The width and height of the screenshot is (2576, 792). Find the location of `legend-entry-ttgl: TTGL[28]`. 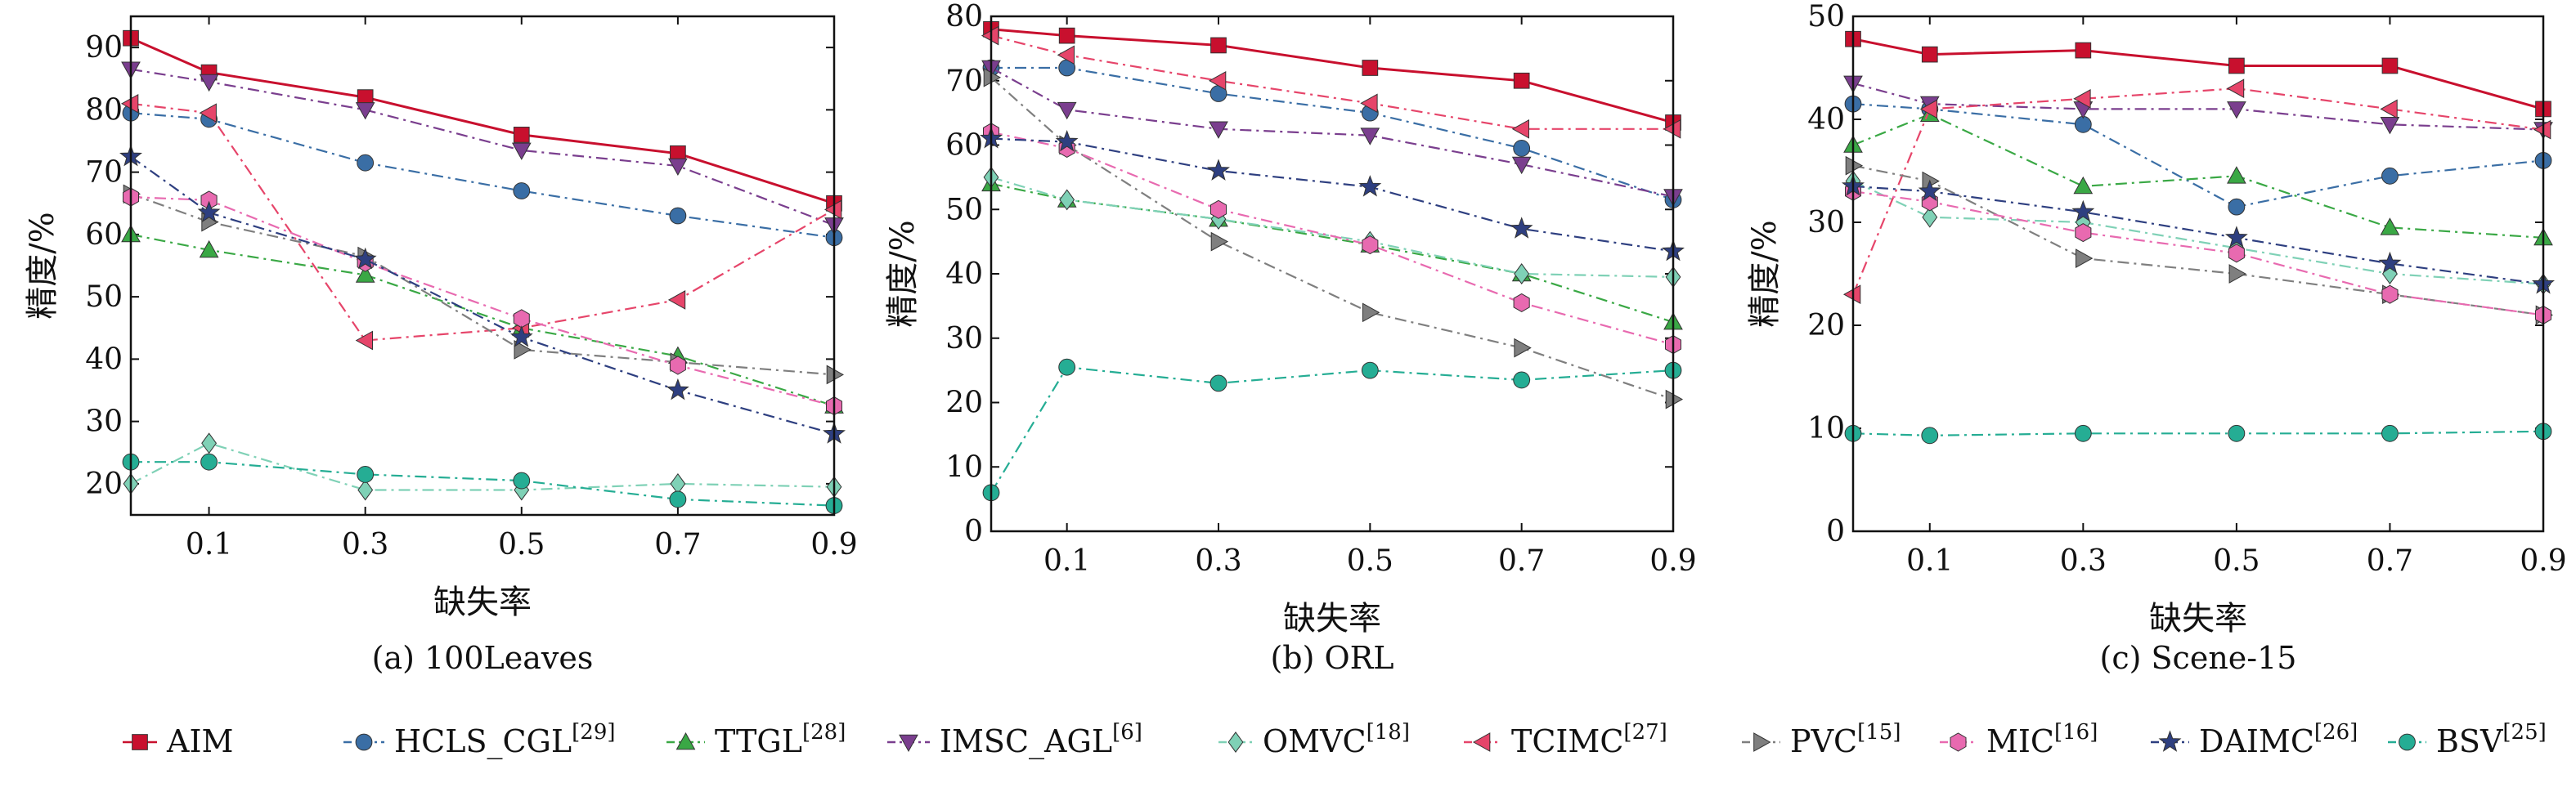

legend-entry-ttgl: TTGL[28] is located at coordinates (756, 739).